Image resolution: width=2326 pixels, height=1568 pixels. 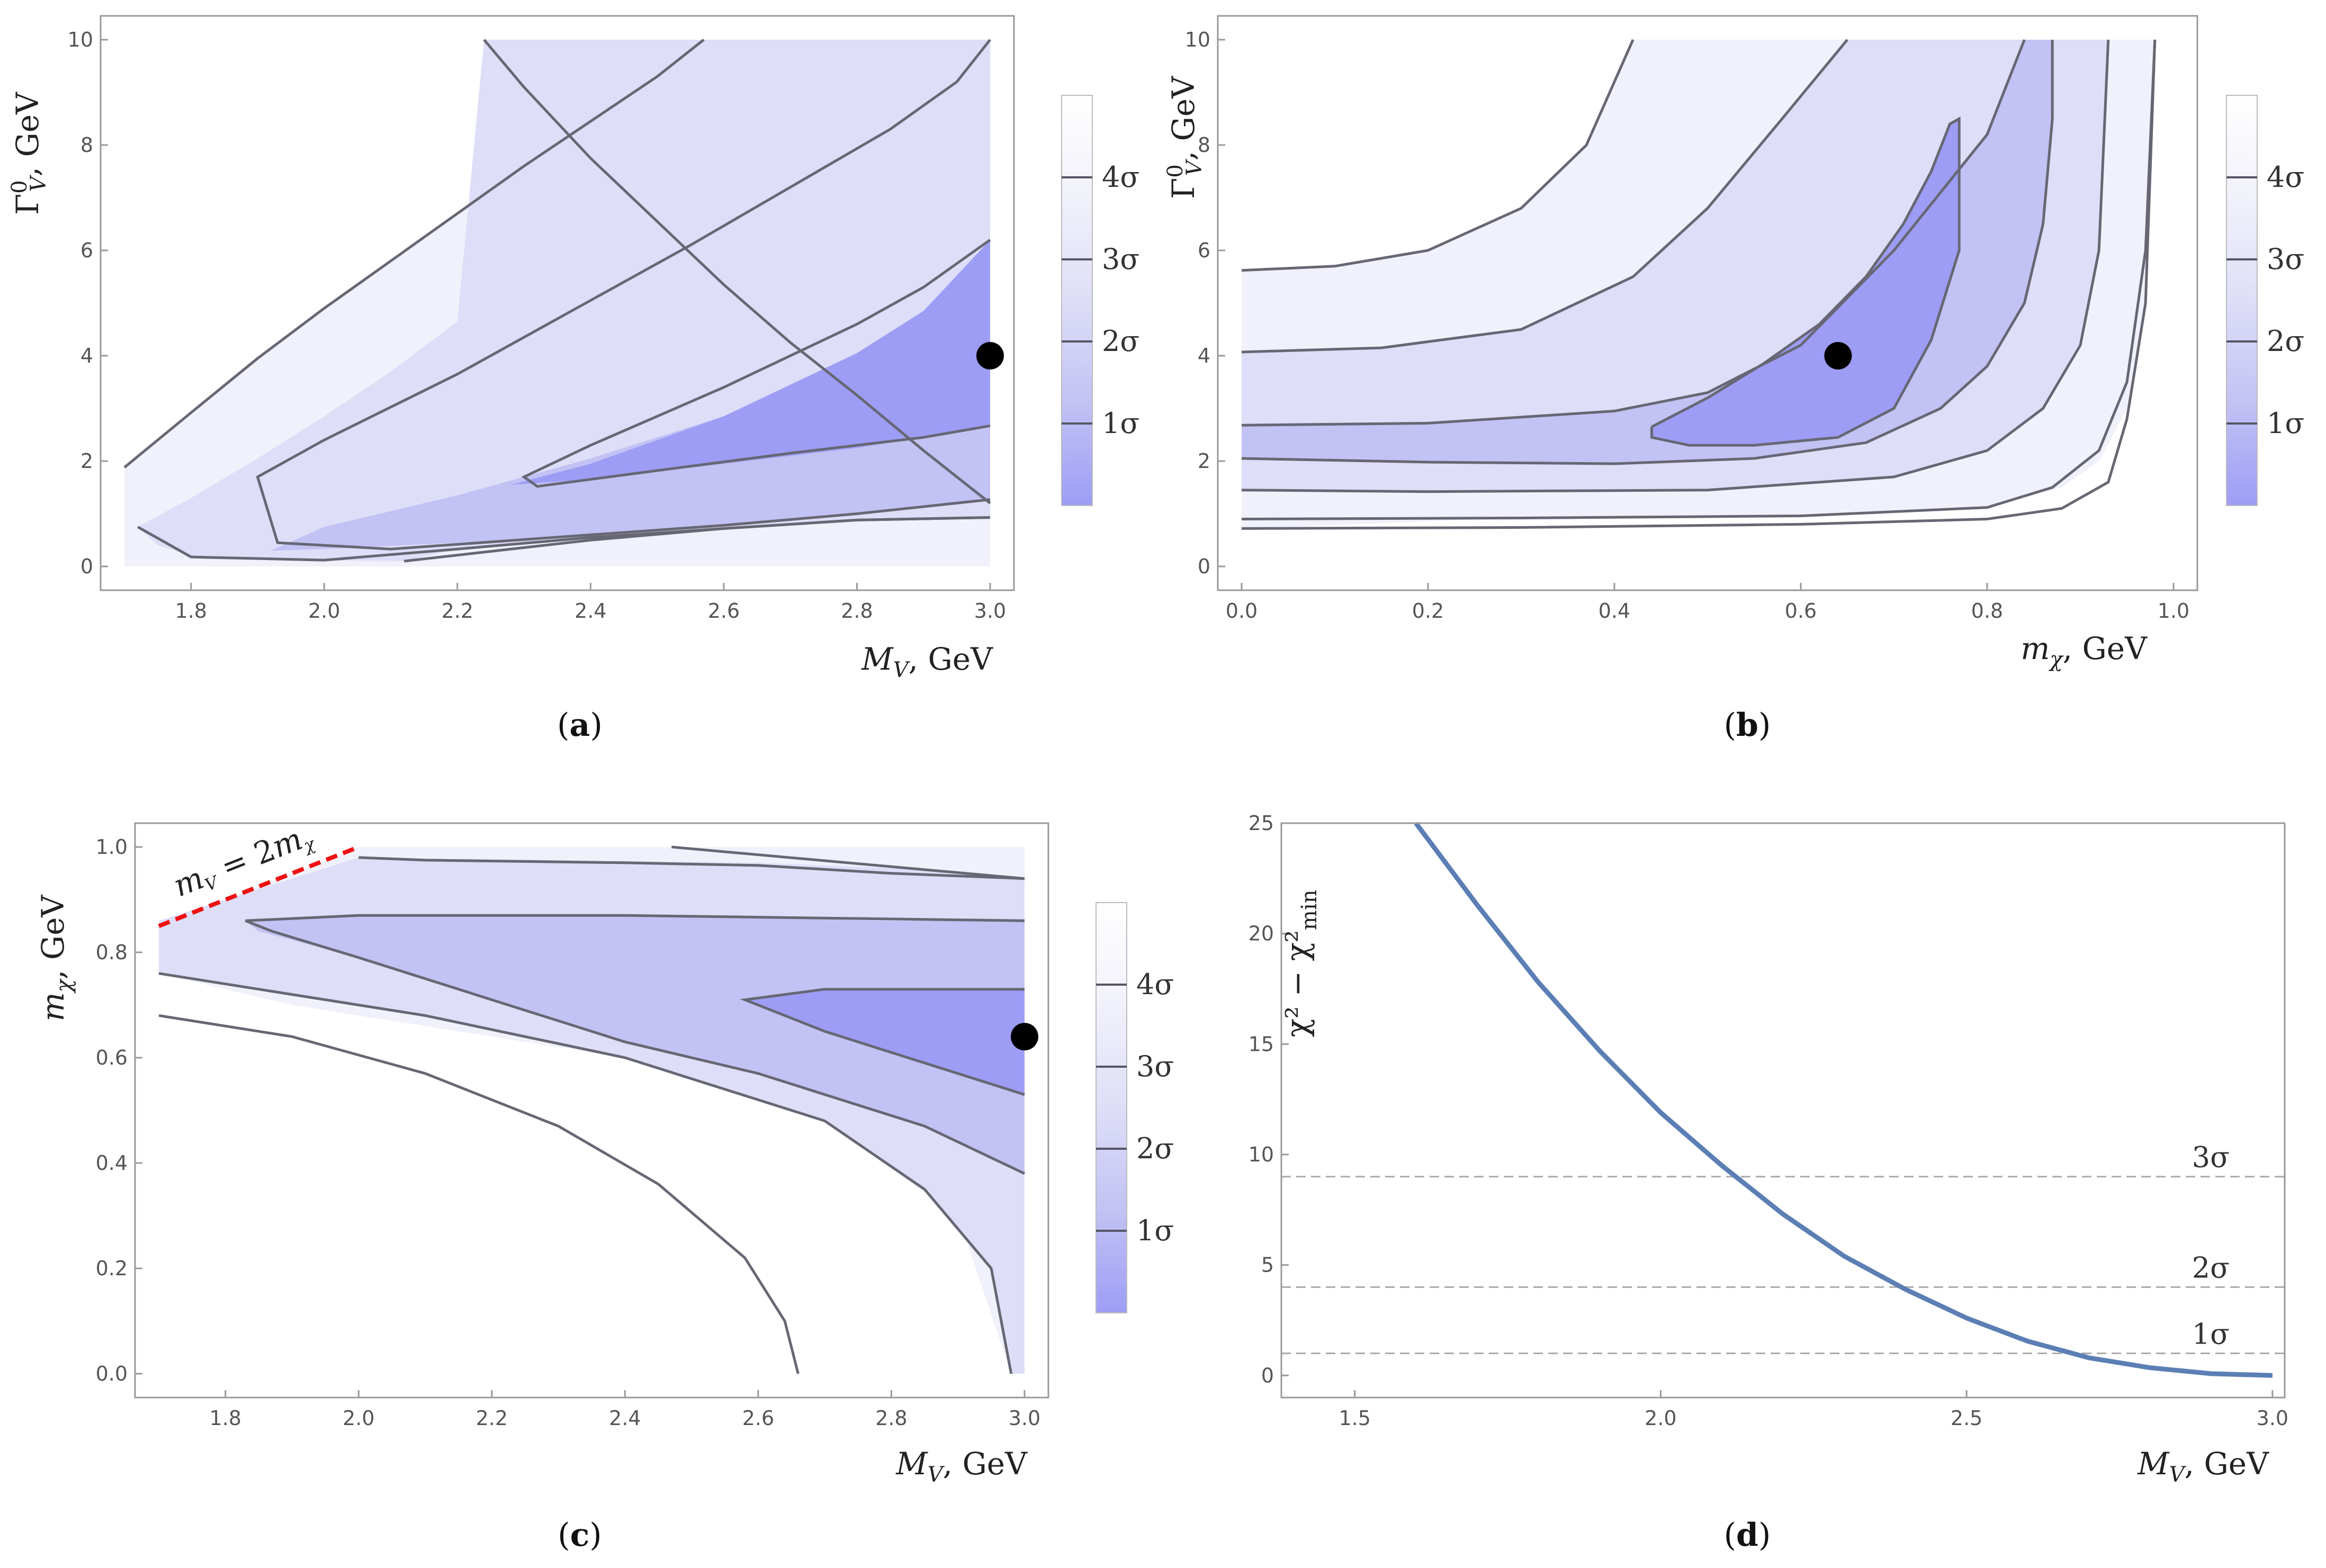 I want to click on panel-b-xtick-label: 1.0, so click(x=2173, y=611).